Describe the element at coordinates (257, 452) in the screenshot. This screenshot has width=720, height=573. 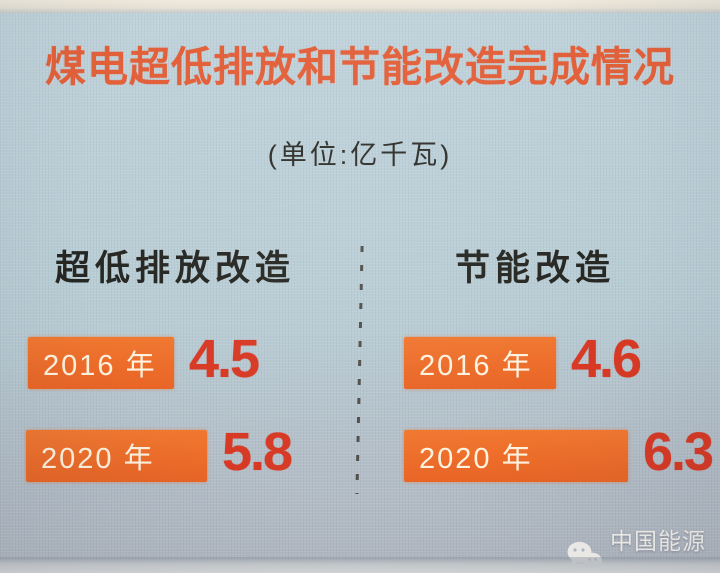
I see `bar-value: 5.8` at that location.